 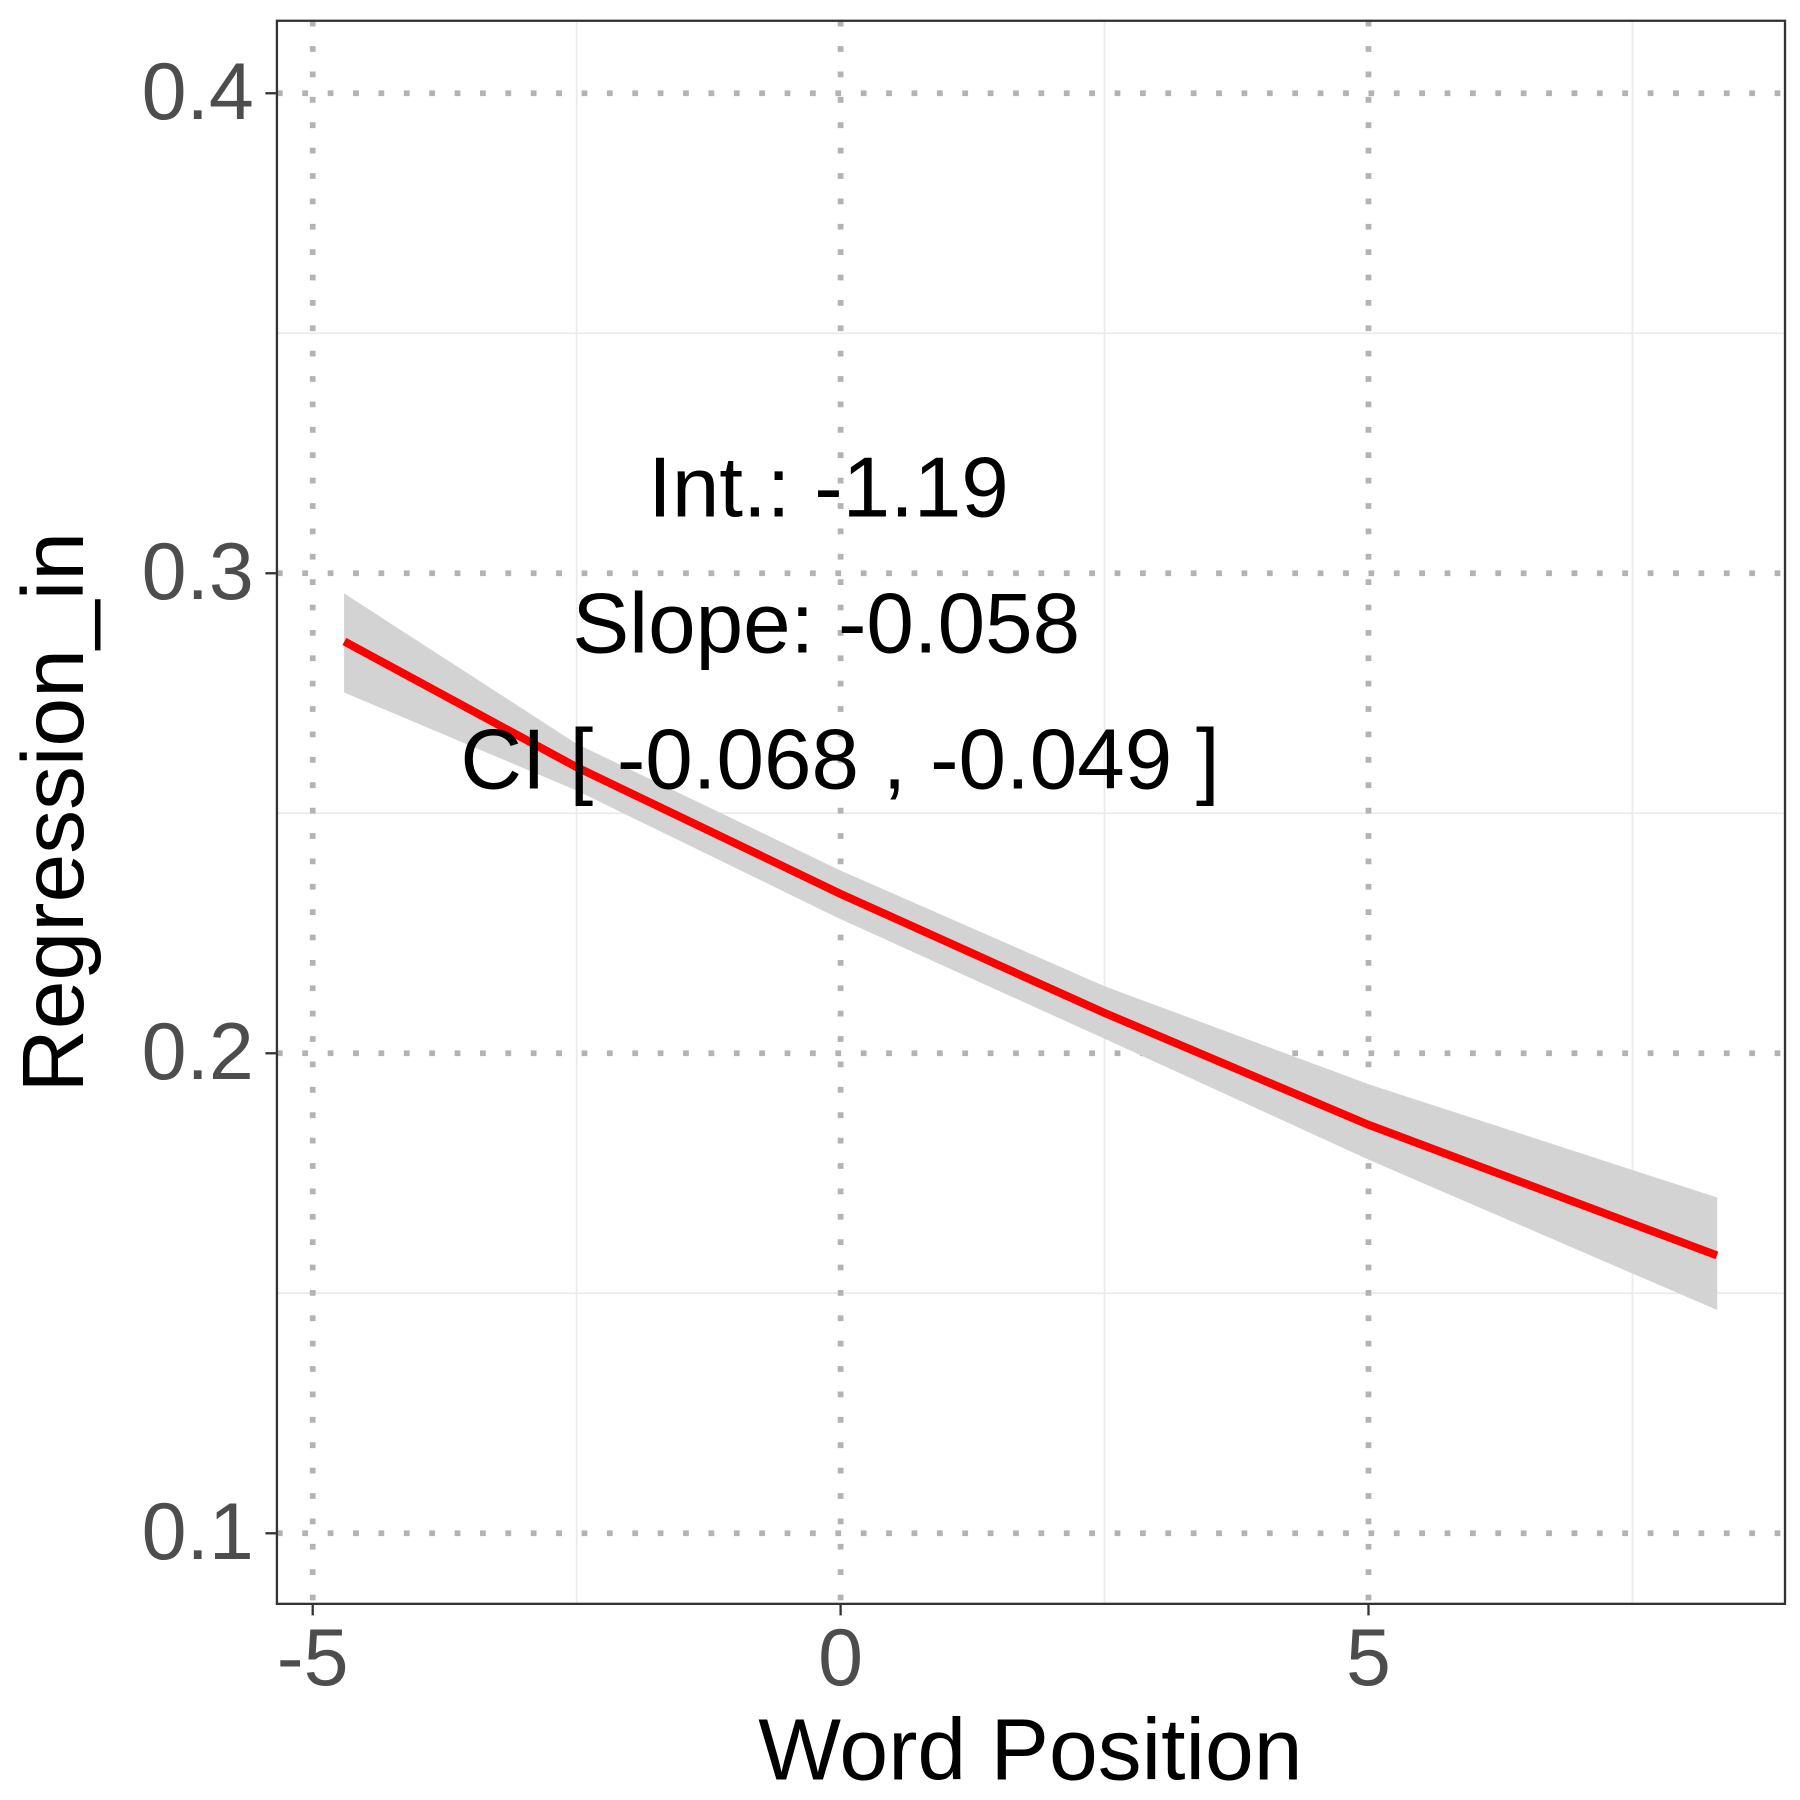 What do you see at coordinates (53, 812) in the screenshot?
I see `y-axis-title: Regression_in` at bounding box center [53, 812].